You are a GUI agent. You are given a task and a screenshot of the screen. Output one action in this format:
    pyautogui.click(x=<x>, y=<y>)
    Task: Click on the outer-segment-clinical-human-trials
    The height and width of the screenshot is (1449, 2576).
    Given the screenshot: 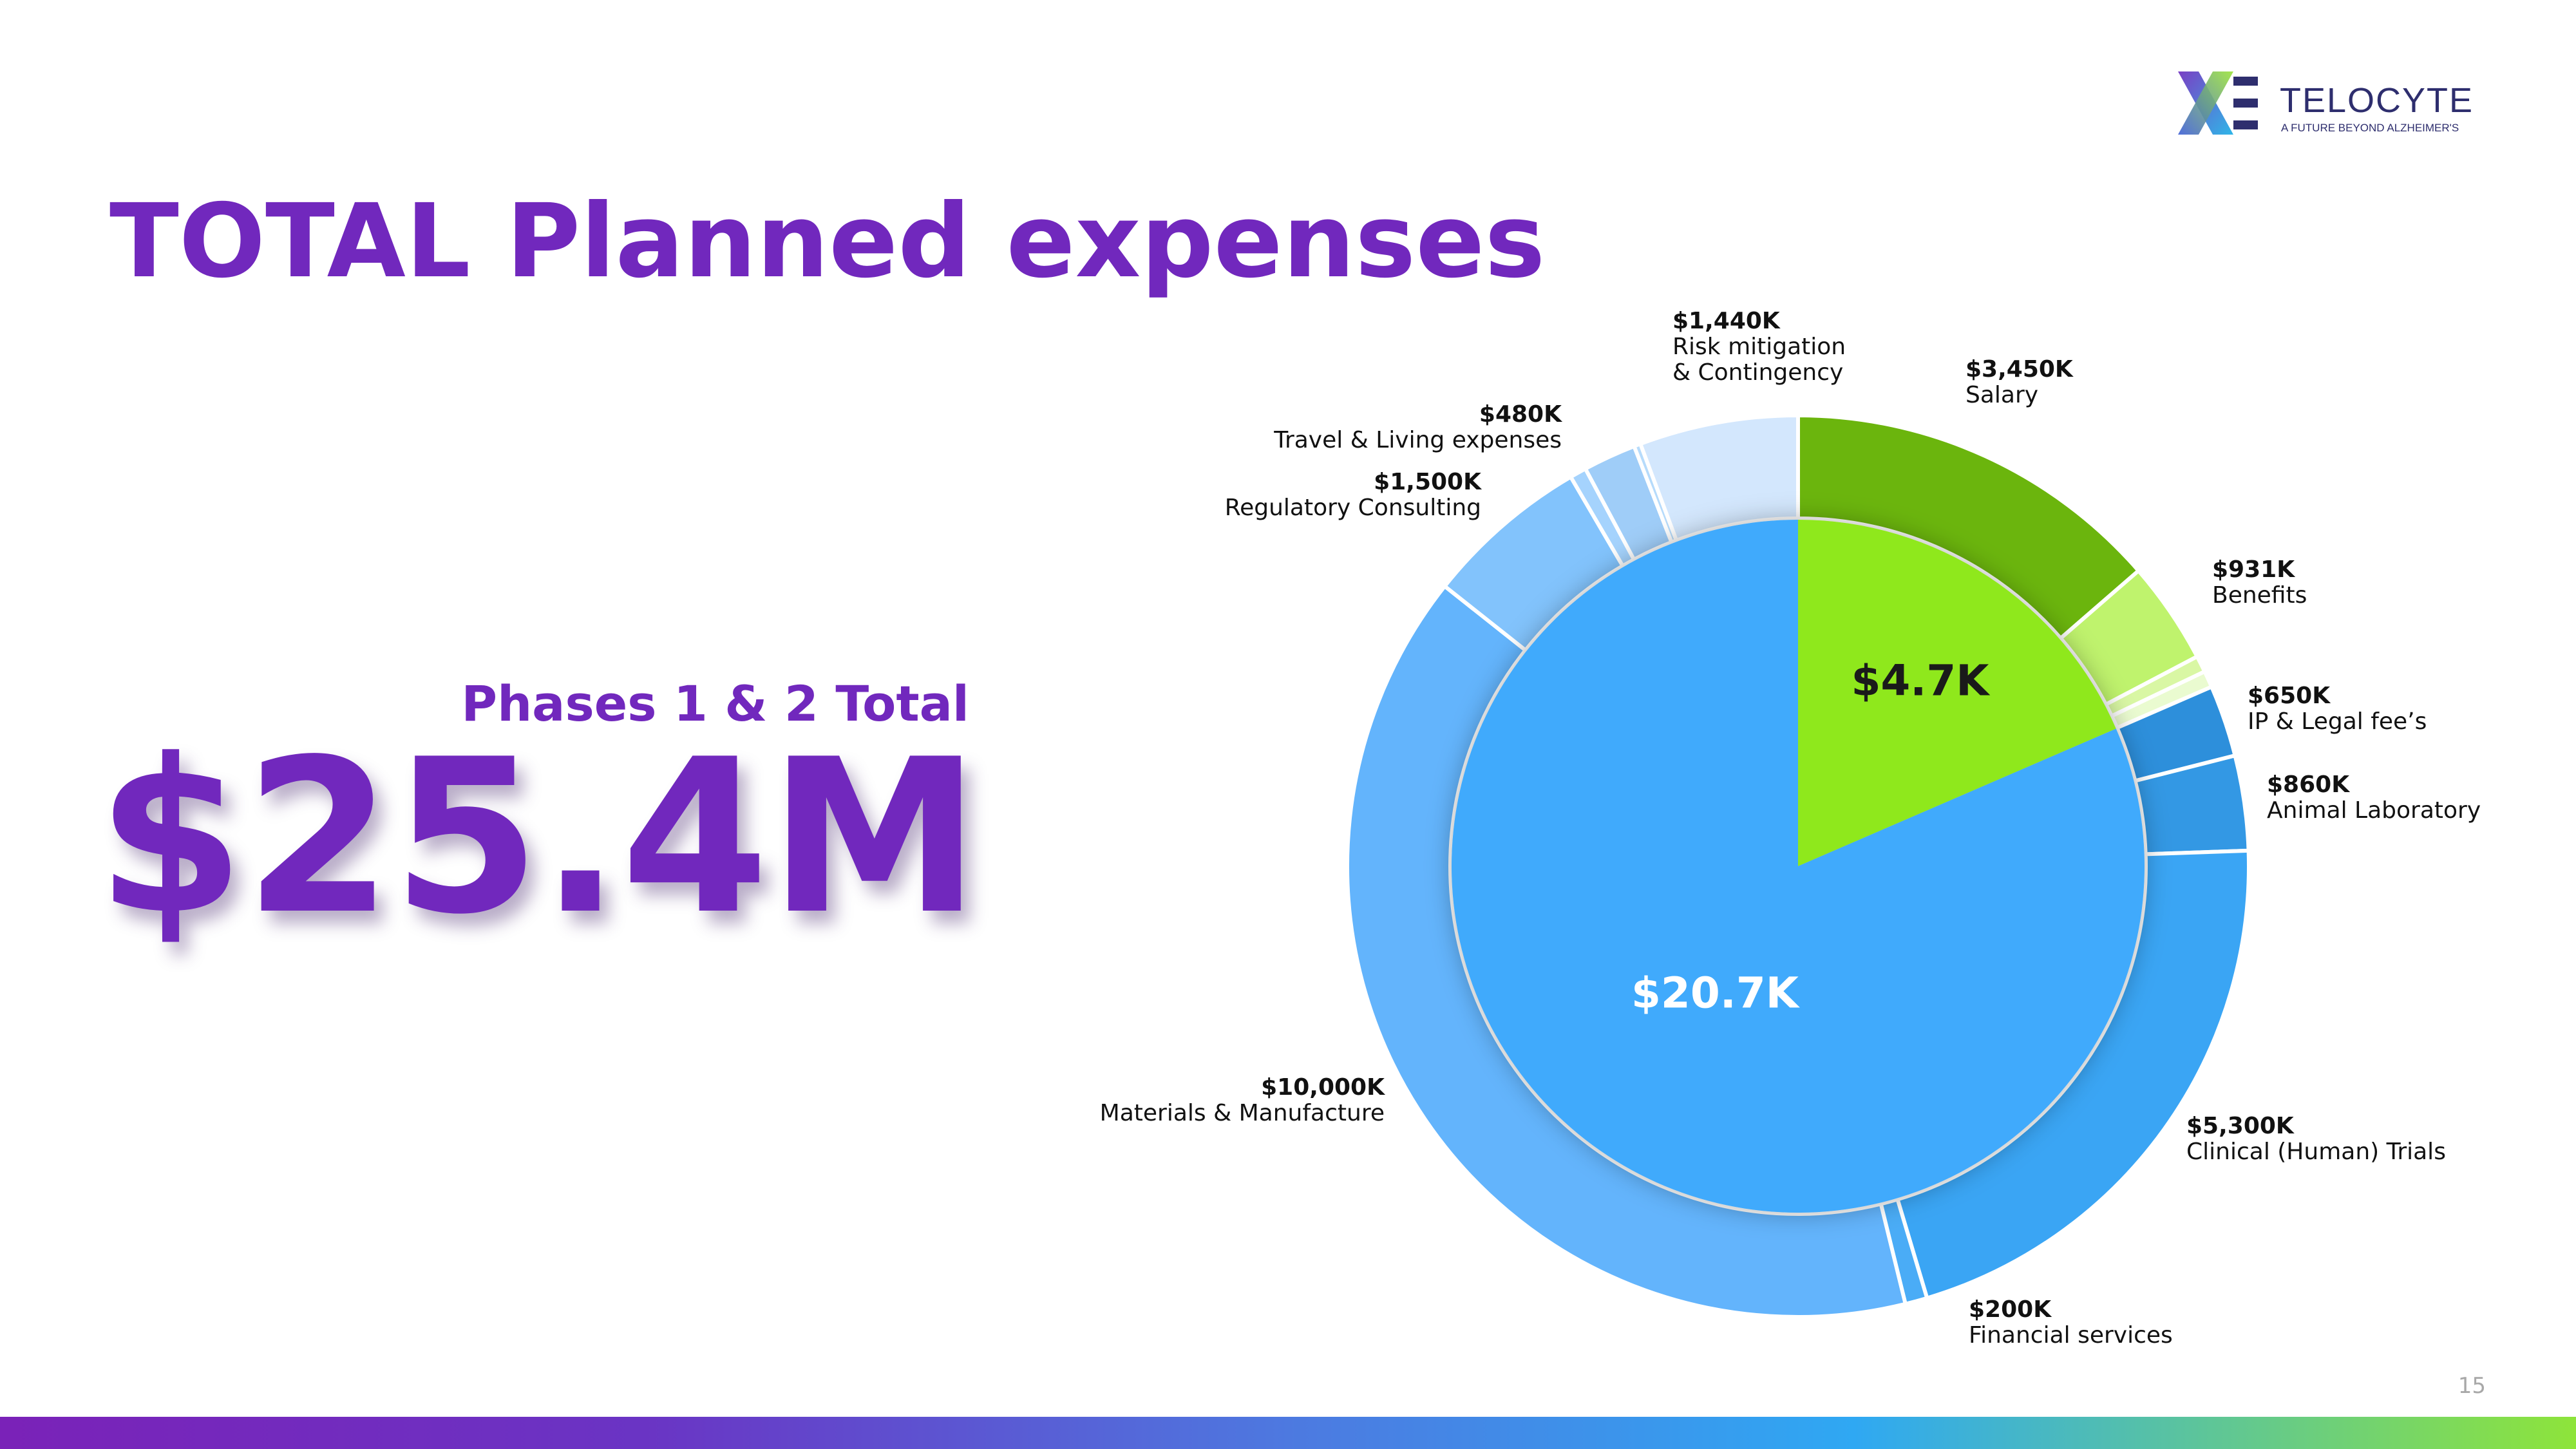 What is the action you would take?
    pyautogui.click(x=2073, y=1074)
    